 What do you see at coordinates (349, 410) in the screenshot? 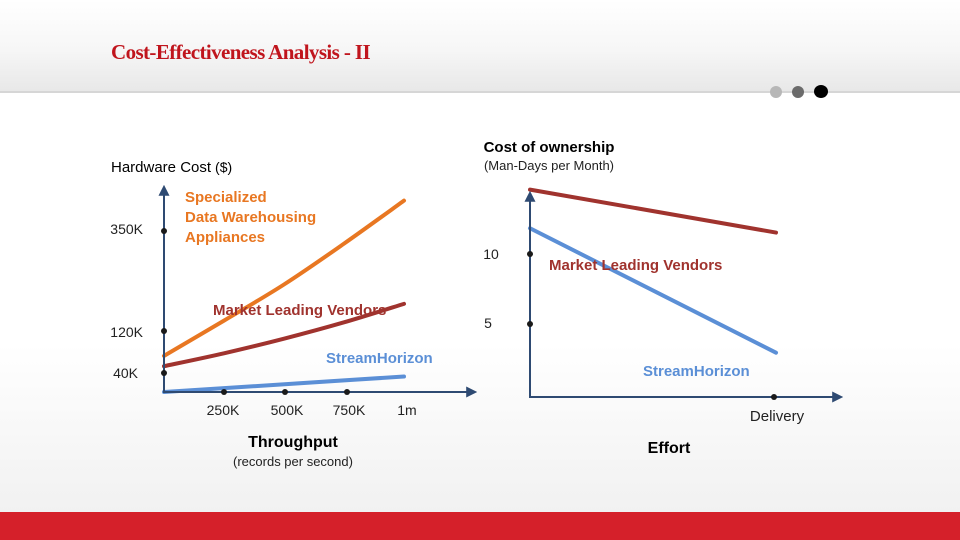
I see `hw-x-tick-label: 750K` at bounding box center [349, 410].